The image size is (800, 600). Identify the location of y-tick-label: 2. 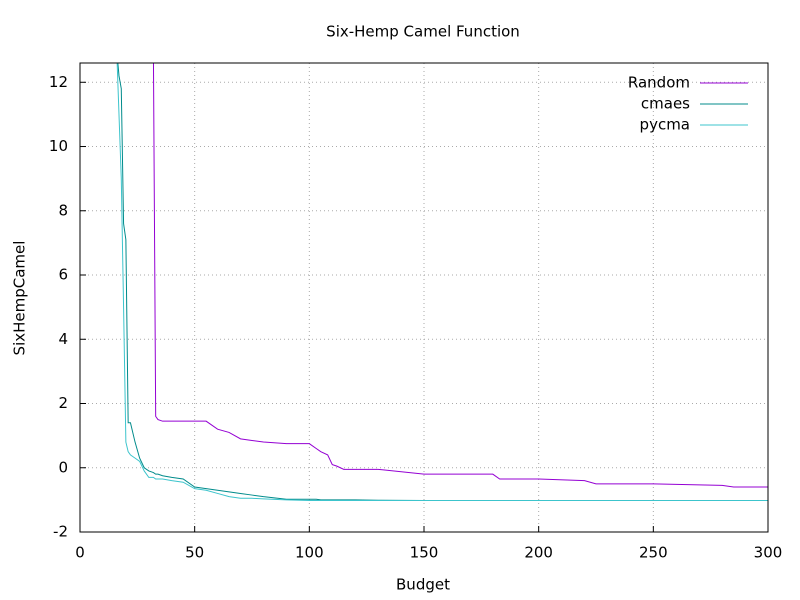
(63, 403).